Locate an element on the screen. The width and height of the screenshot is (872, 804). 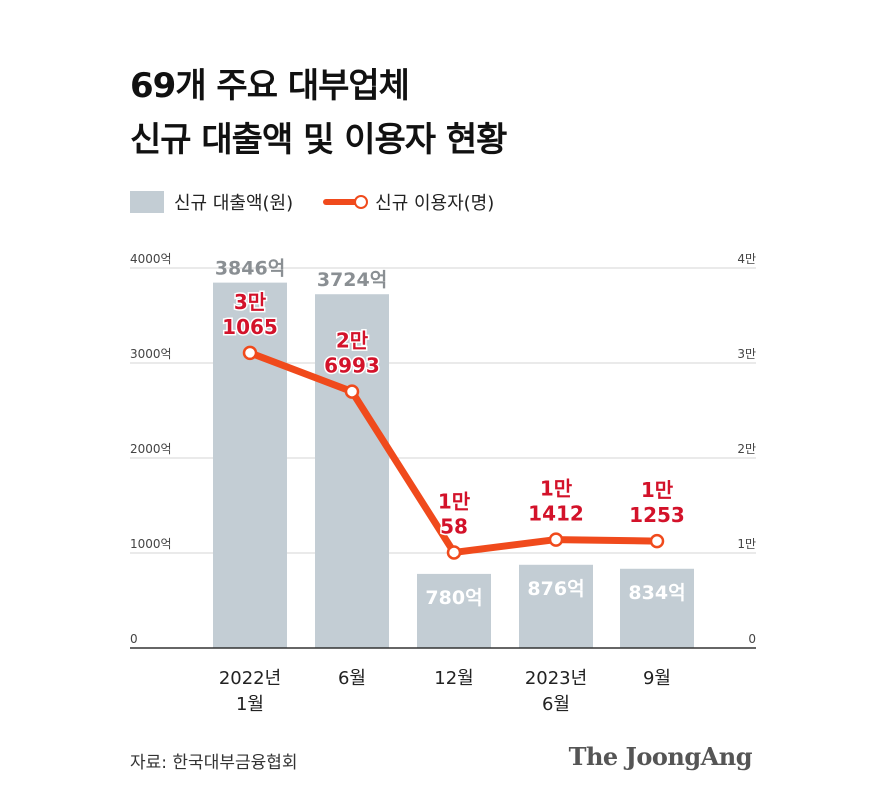
left-axis-tick-label: 3000억 is located at coordinates (151, 354).